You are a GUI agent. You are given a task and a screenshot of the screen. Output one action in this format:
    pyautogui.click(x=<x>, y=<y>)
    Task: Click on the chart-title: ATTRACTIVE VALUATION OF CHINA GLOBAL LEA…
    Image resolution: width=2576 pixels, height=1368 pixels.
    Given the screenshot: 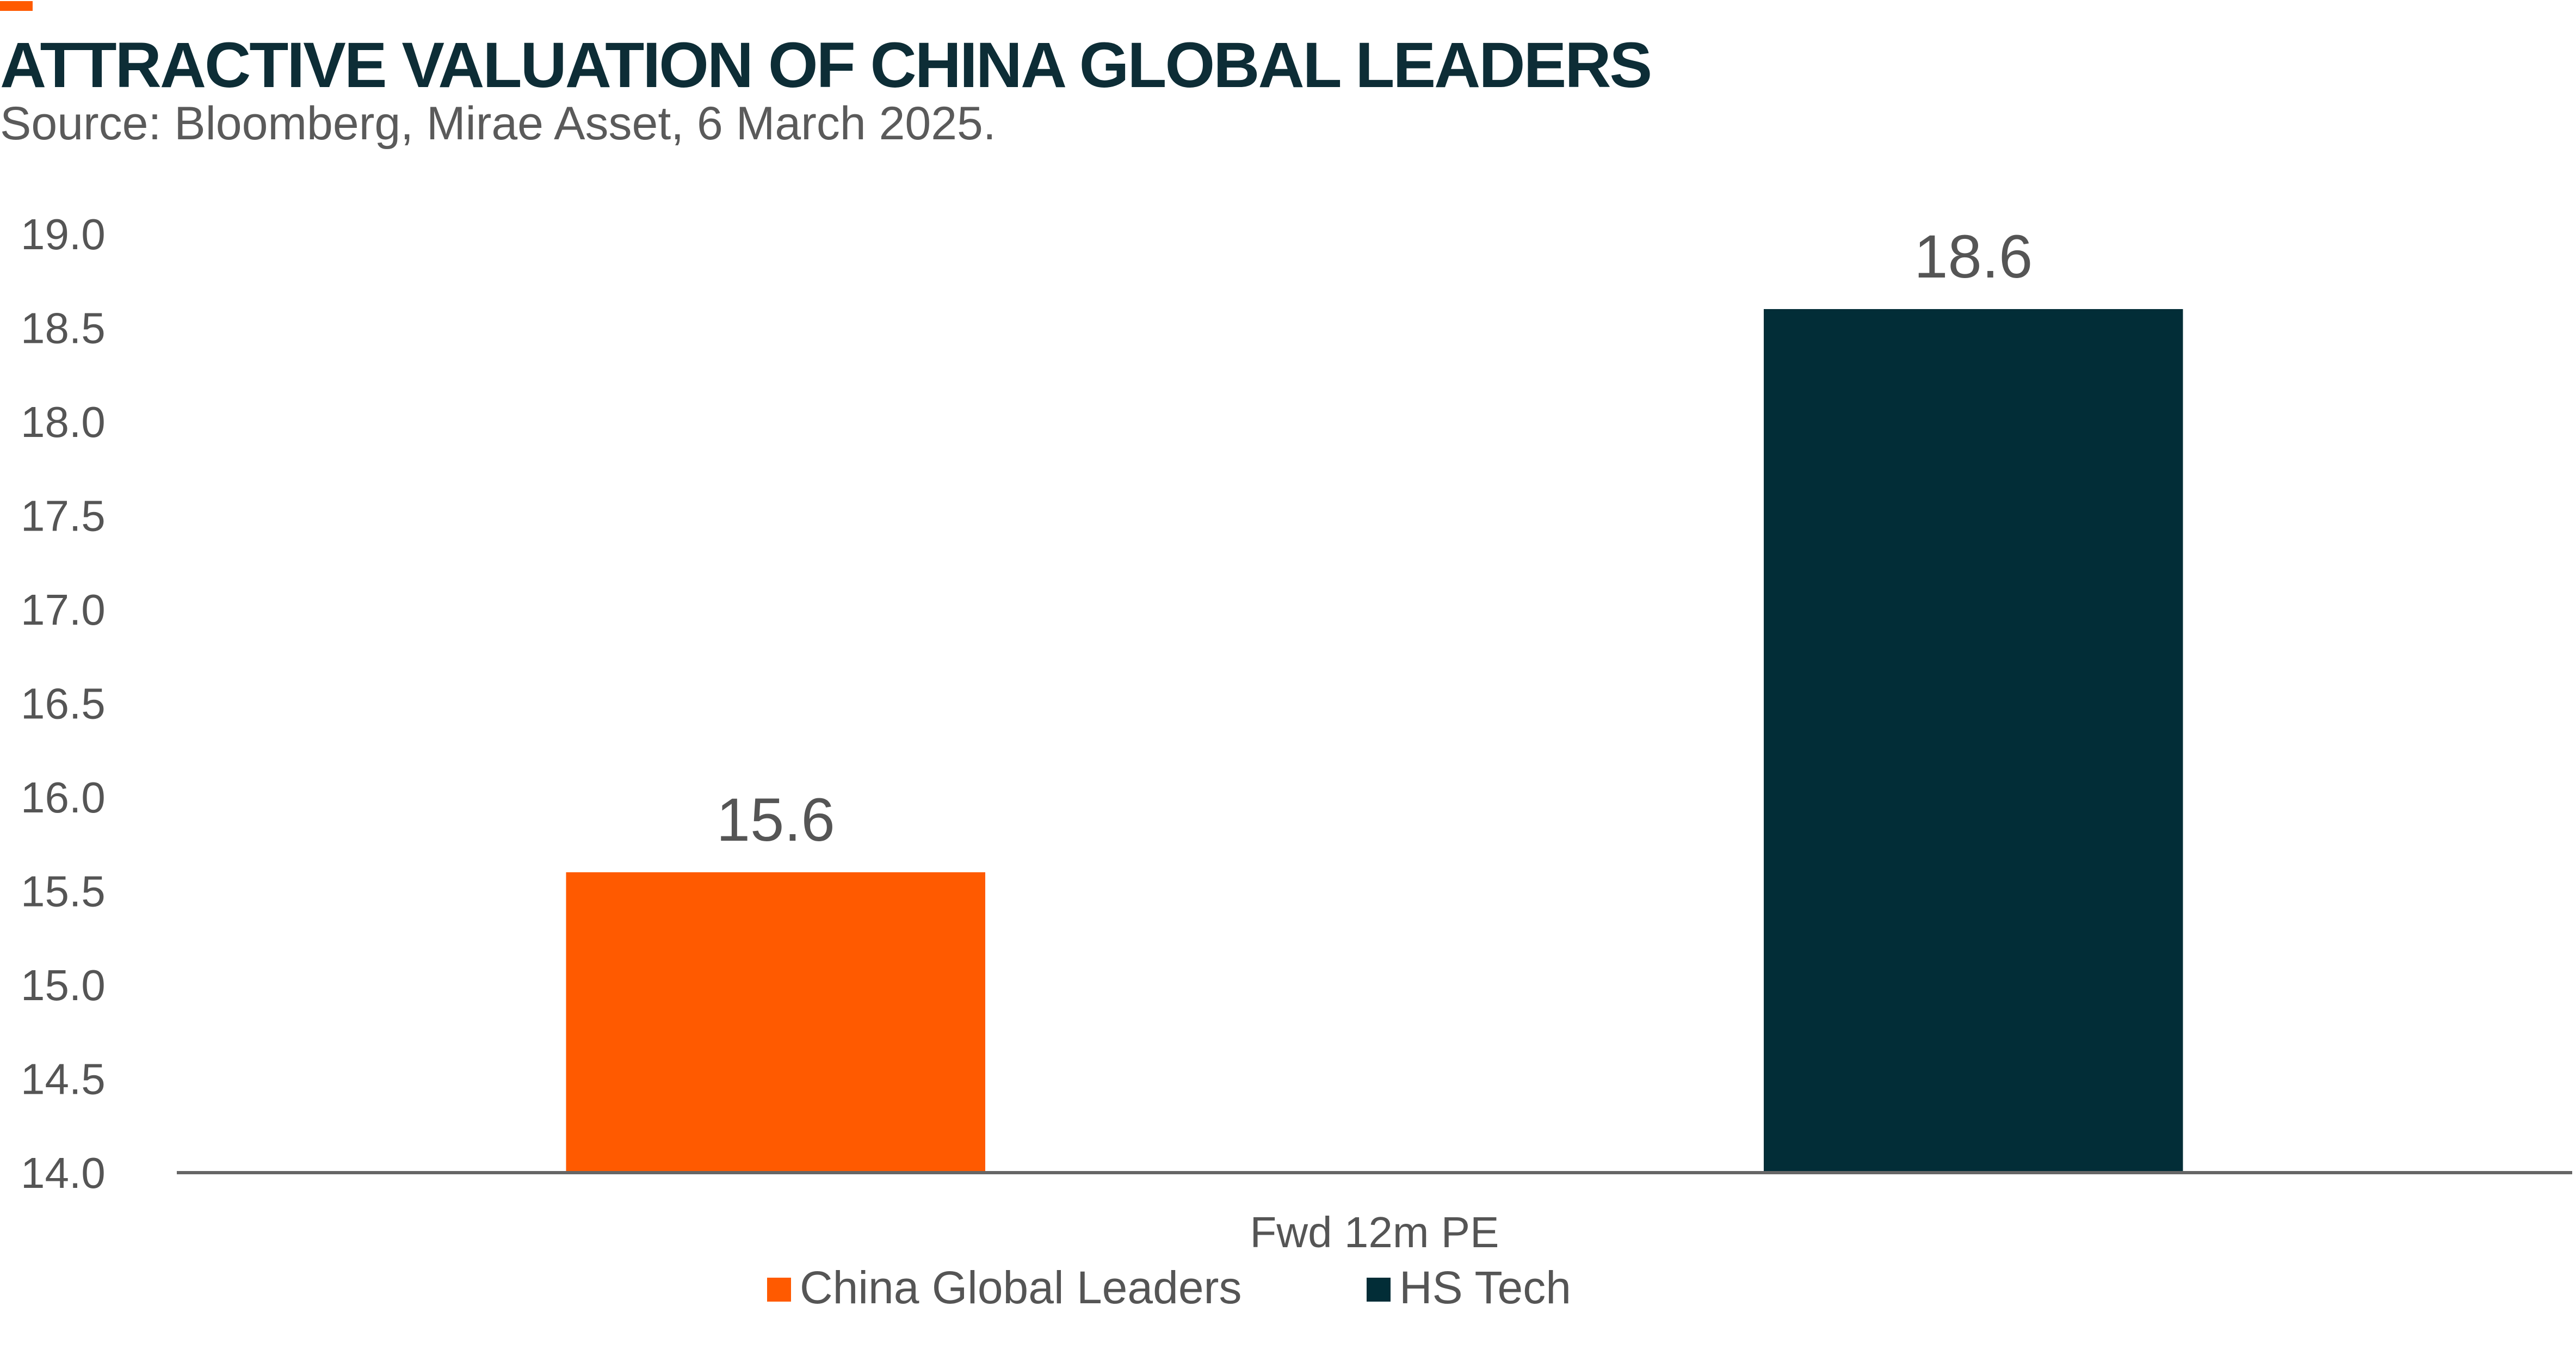 What is the action you would take?
    pyautogui.click(x=826, y=65)
    